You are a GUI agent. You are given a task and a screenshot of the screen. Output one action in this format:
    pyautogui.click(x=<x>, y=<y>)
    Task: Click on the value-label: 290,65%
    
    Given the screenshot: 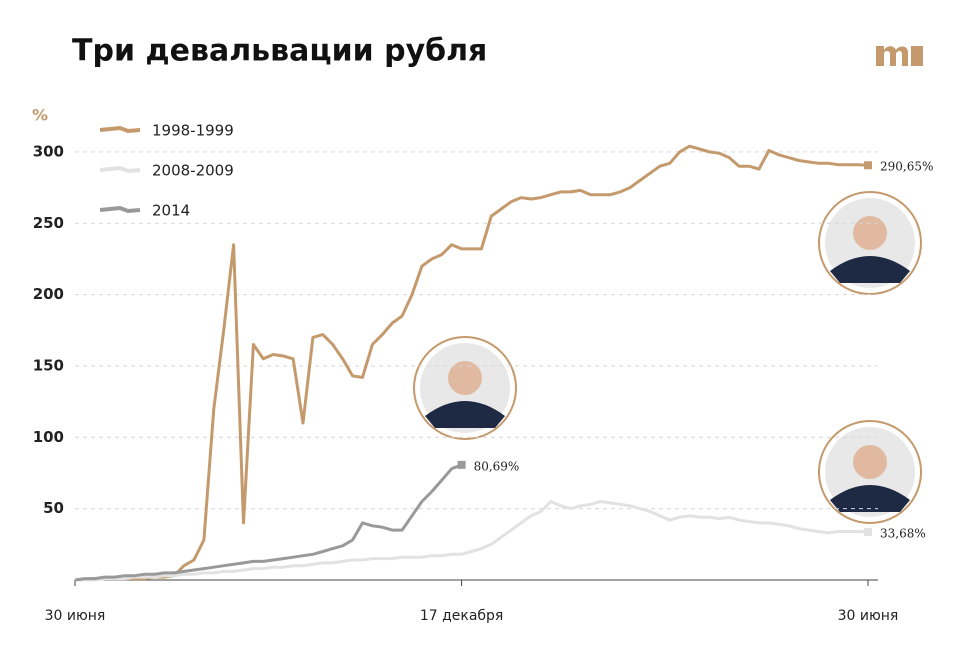 What is the action you would take?
    pyautogui.click(x=906, y=167)
    